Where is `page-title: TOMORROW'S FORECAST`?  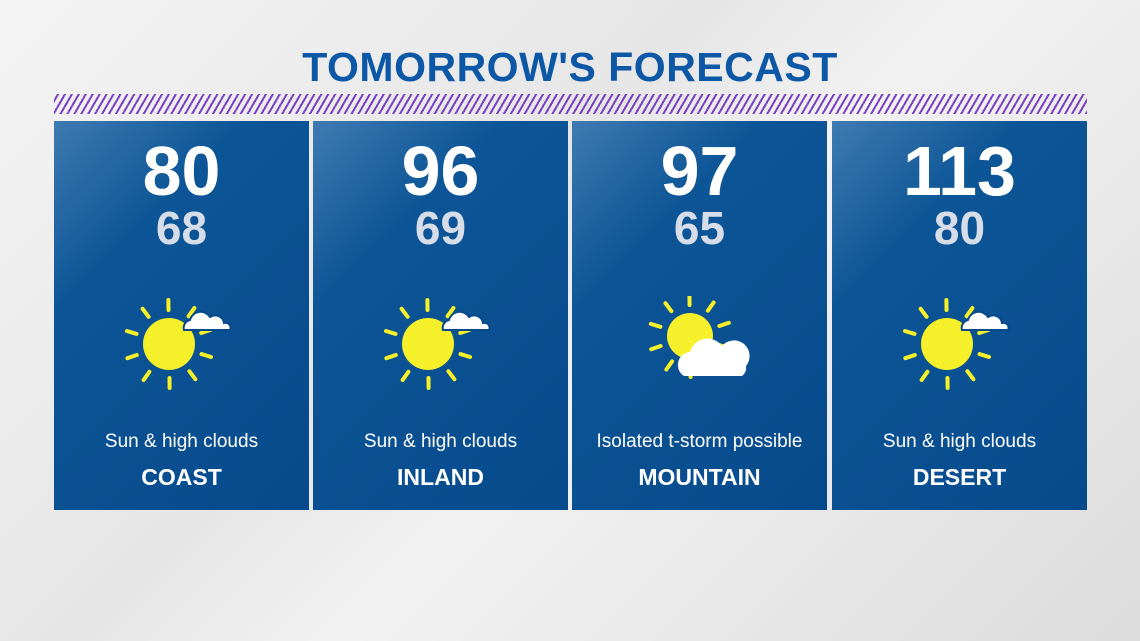
page-title: TOMORROW'S FORECAST is located at coordinates (570, 67).